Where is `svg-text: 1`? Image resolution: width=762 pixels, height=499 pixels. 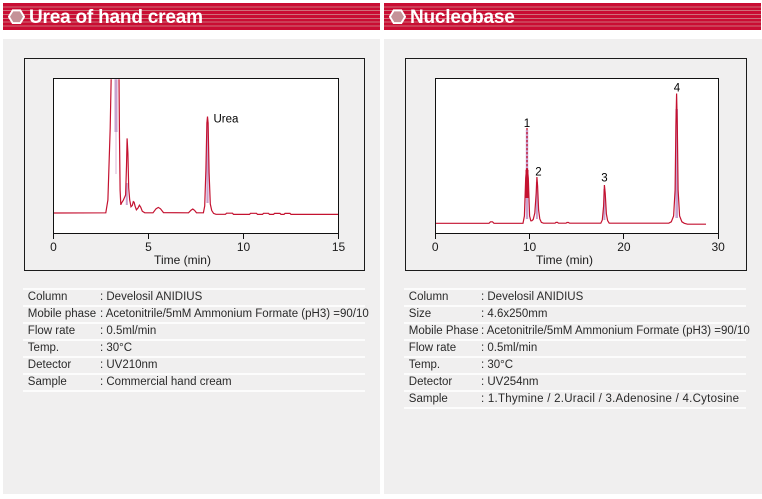
svg-text: 1 is located at coordinates (526, 124).